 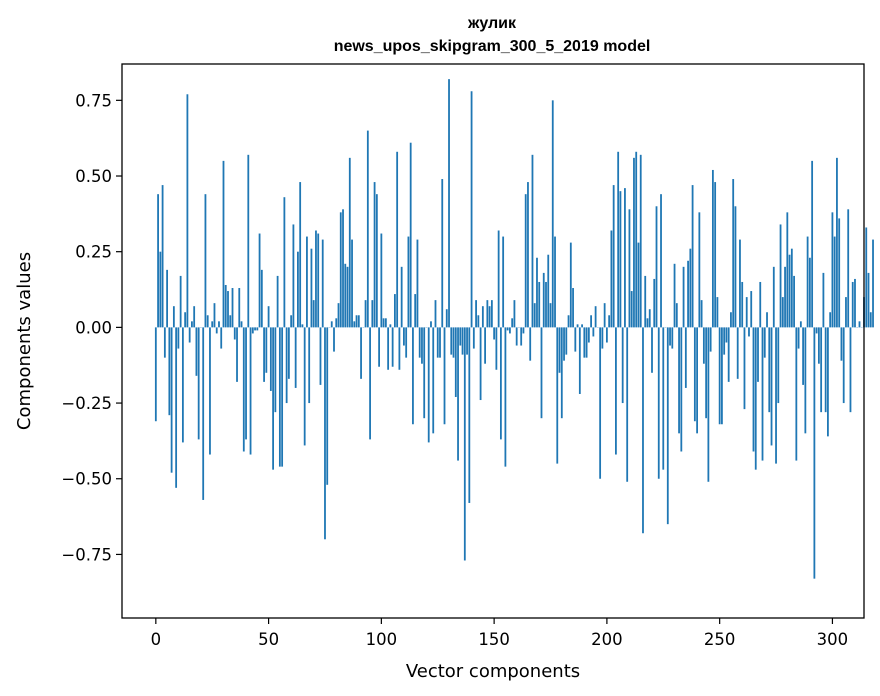 I want to click on x-tick-label: 0, so click(x=156, y=639).